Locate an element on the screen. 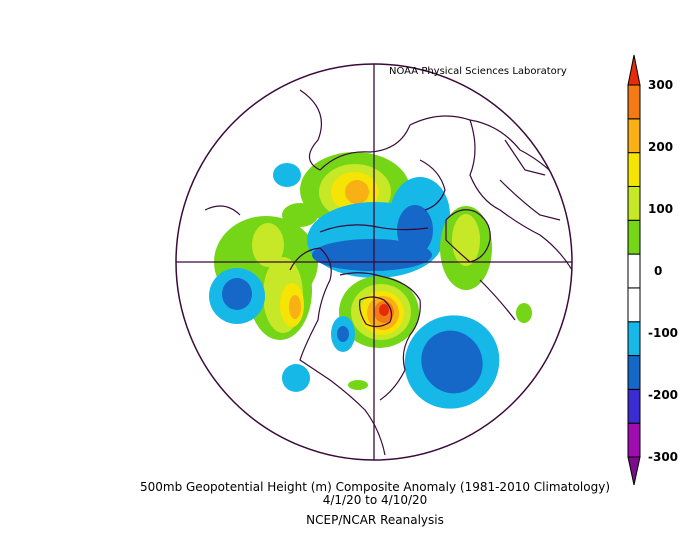 This screenshot has width=700, height=542. colorbar is located at coordinates (634, 270).